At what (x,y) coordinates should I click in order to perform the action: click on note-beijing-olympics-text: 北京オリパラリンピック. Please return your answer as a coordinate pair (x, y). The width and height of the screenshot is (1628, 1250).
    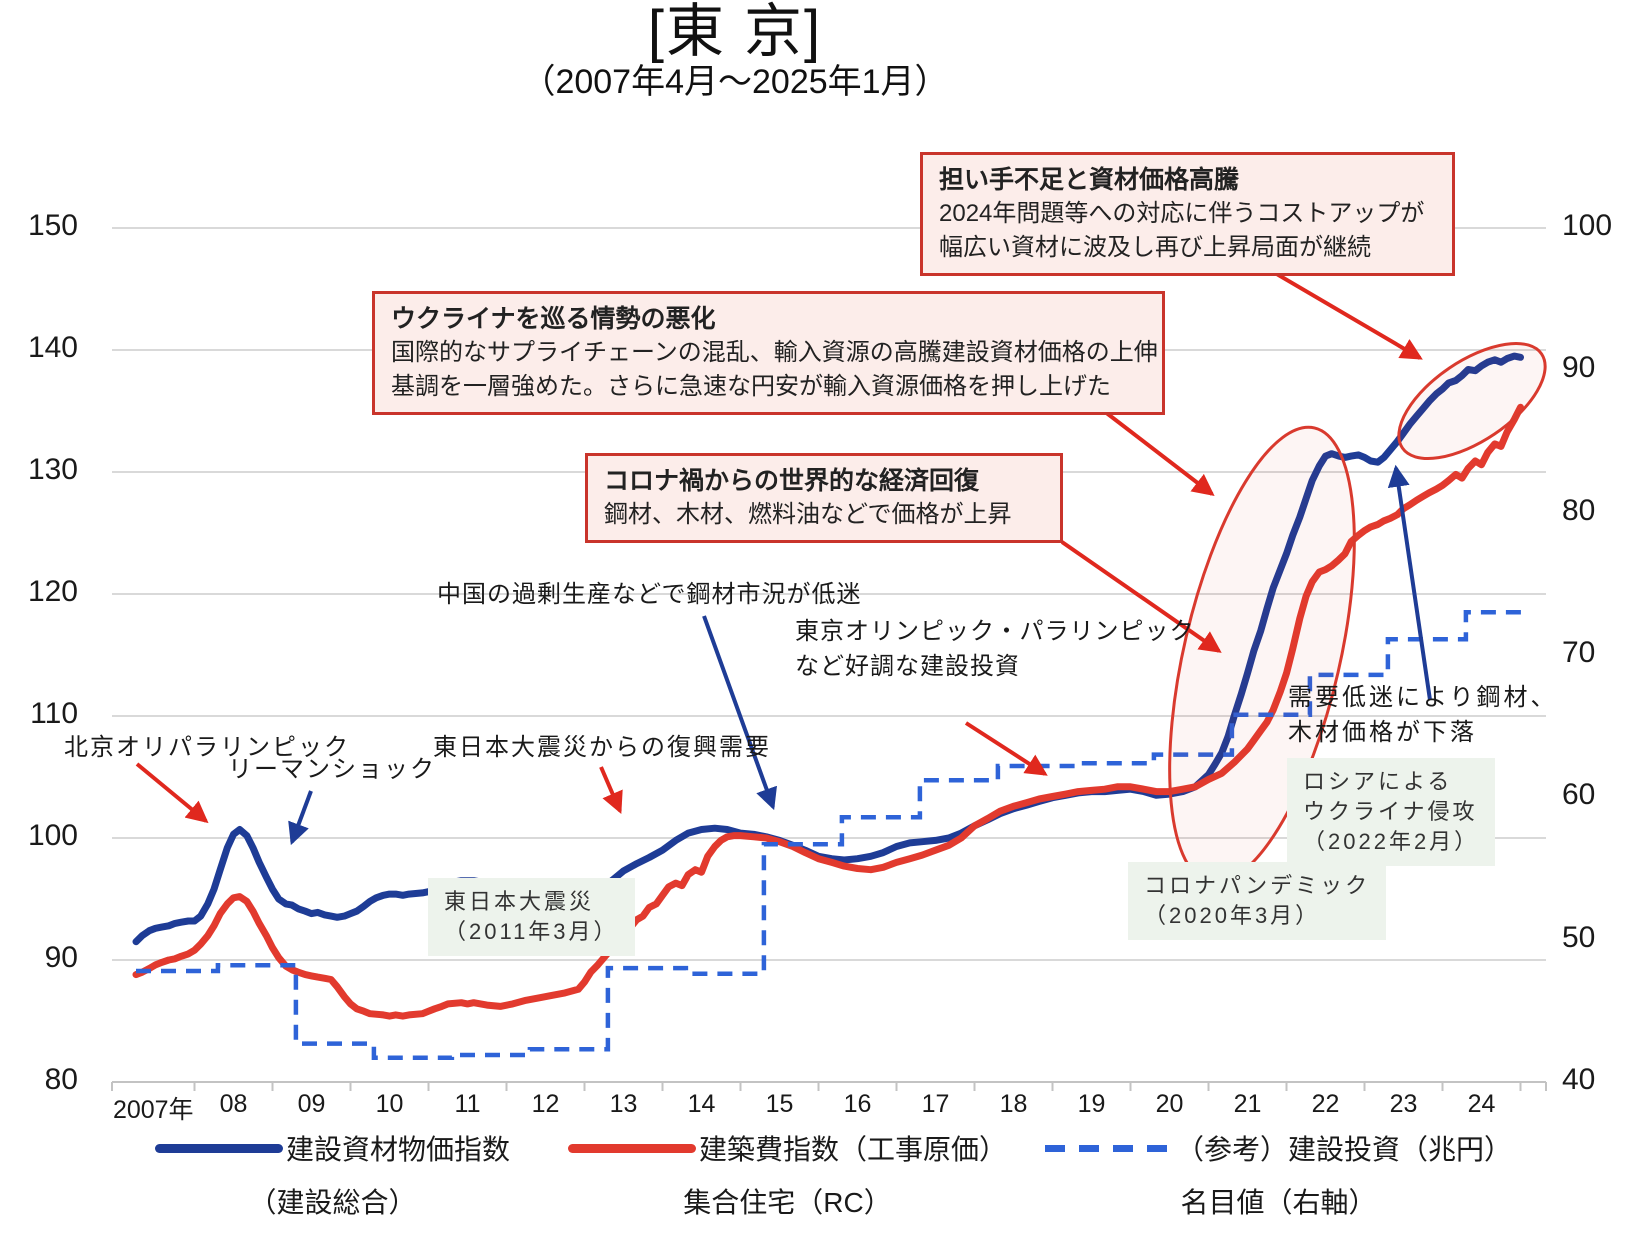
    Looking at the image, I should click on (207, 747).